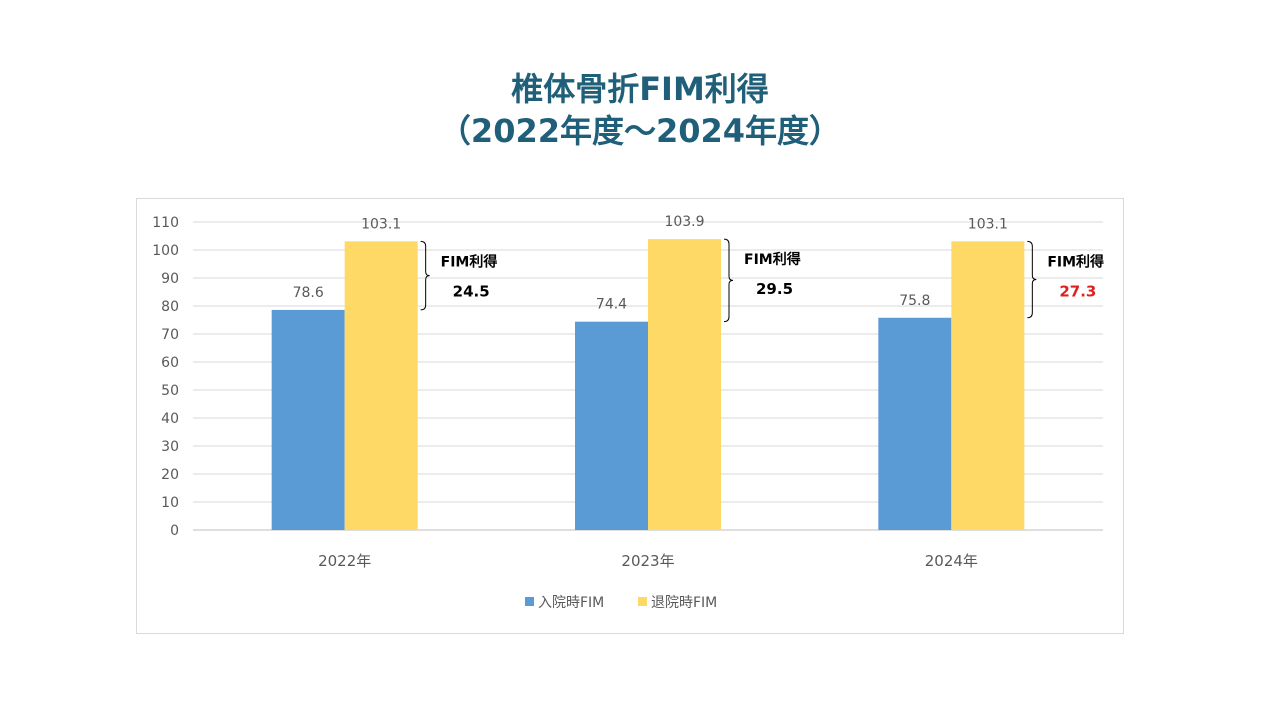 The image size is (1280, 720). Describe the element at coordinates (308, 293) in the screenshot. I see `data-label: 78.6` at that location.